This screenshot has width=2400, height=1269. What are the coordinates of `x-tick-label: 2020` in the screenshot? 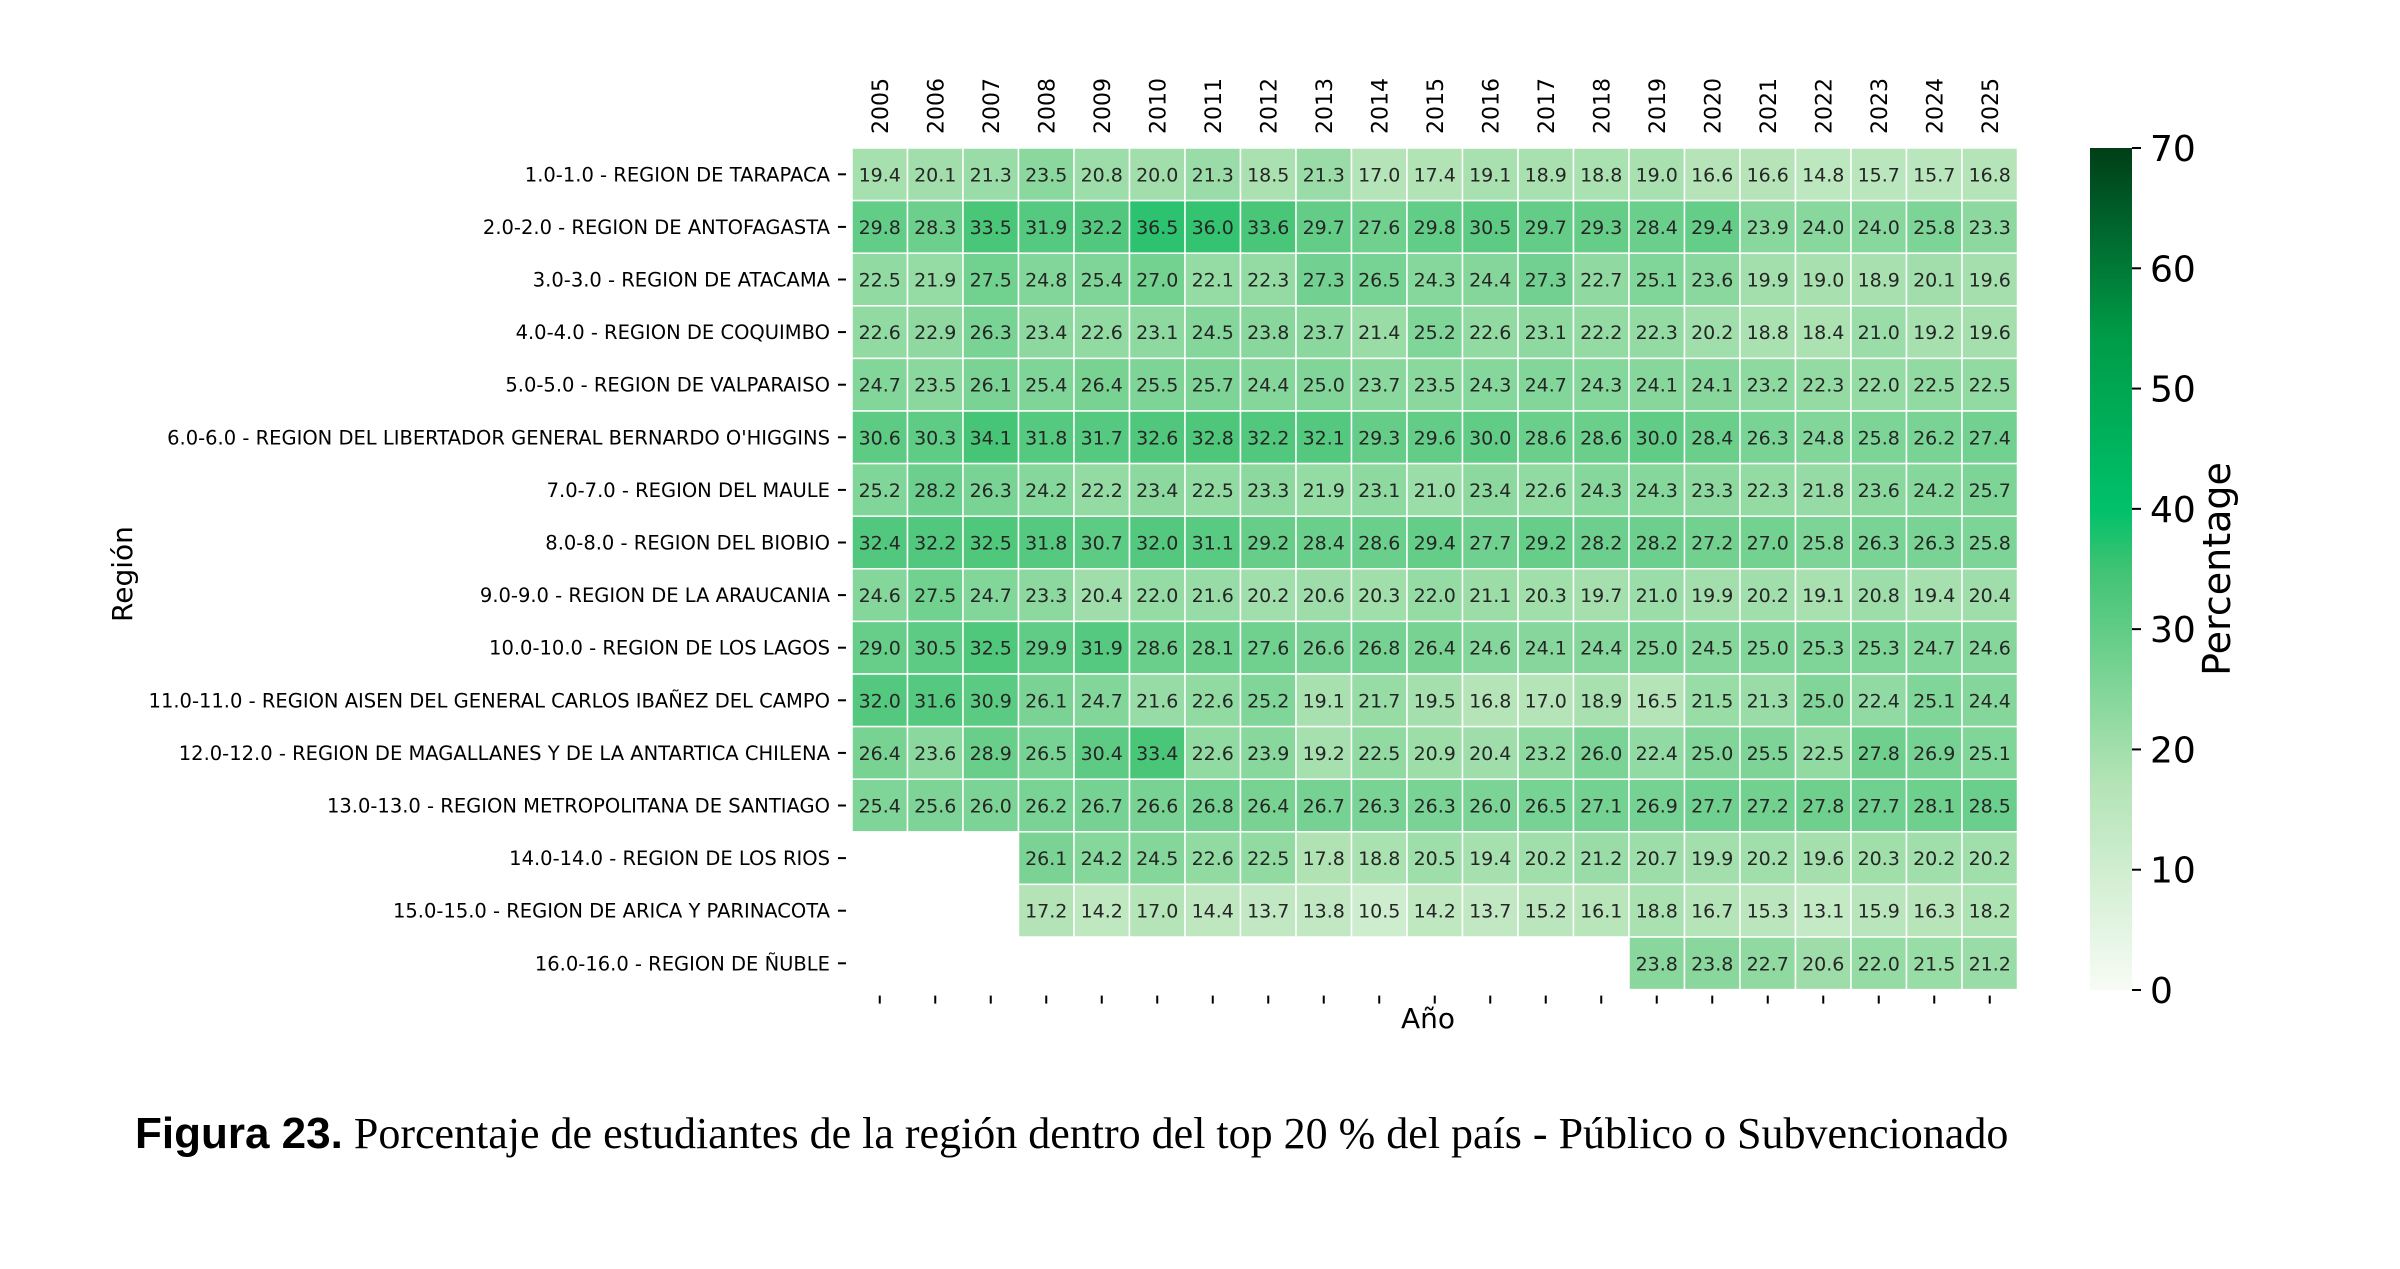 It's located at (1713, 106).